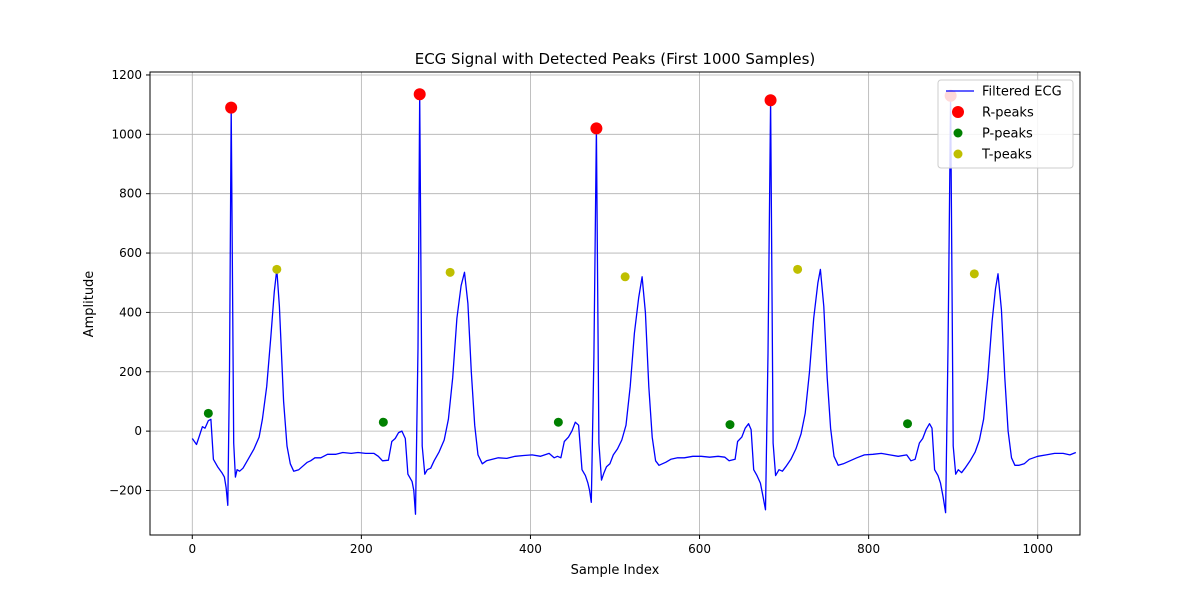 The height and width of the screenshot is (604, 1200). What do you see at coordinates (126, 134) in the screenshot?
I see `y-tick-label: 1000` at bounding box center [126, 134].